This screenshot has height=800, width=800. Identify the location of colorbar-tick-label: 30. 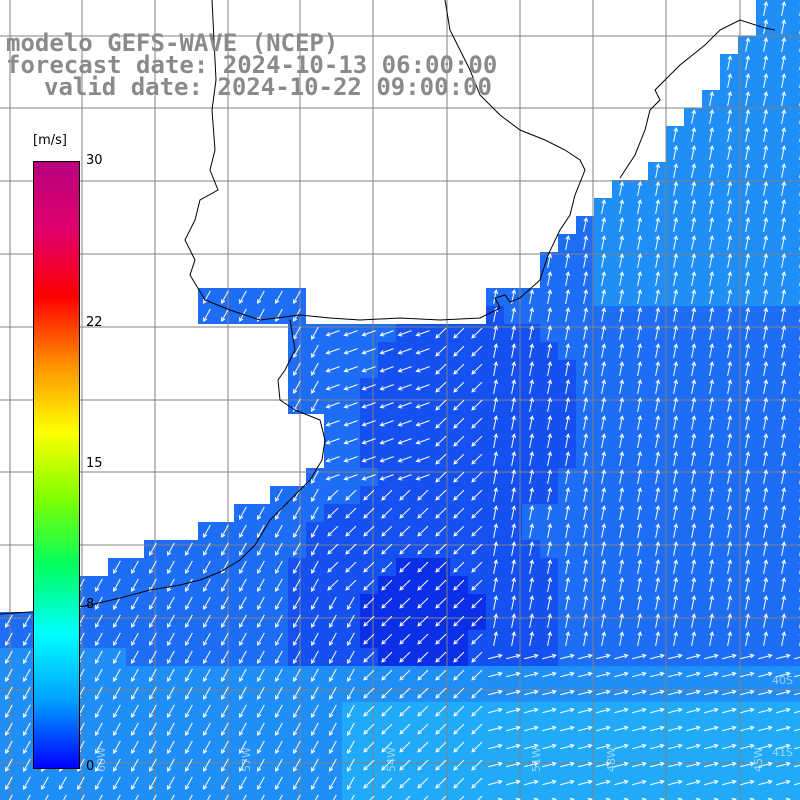
(94, 160).